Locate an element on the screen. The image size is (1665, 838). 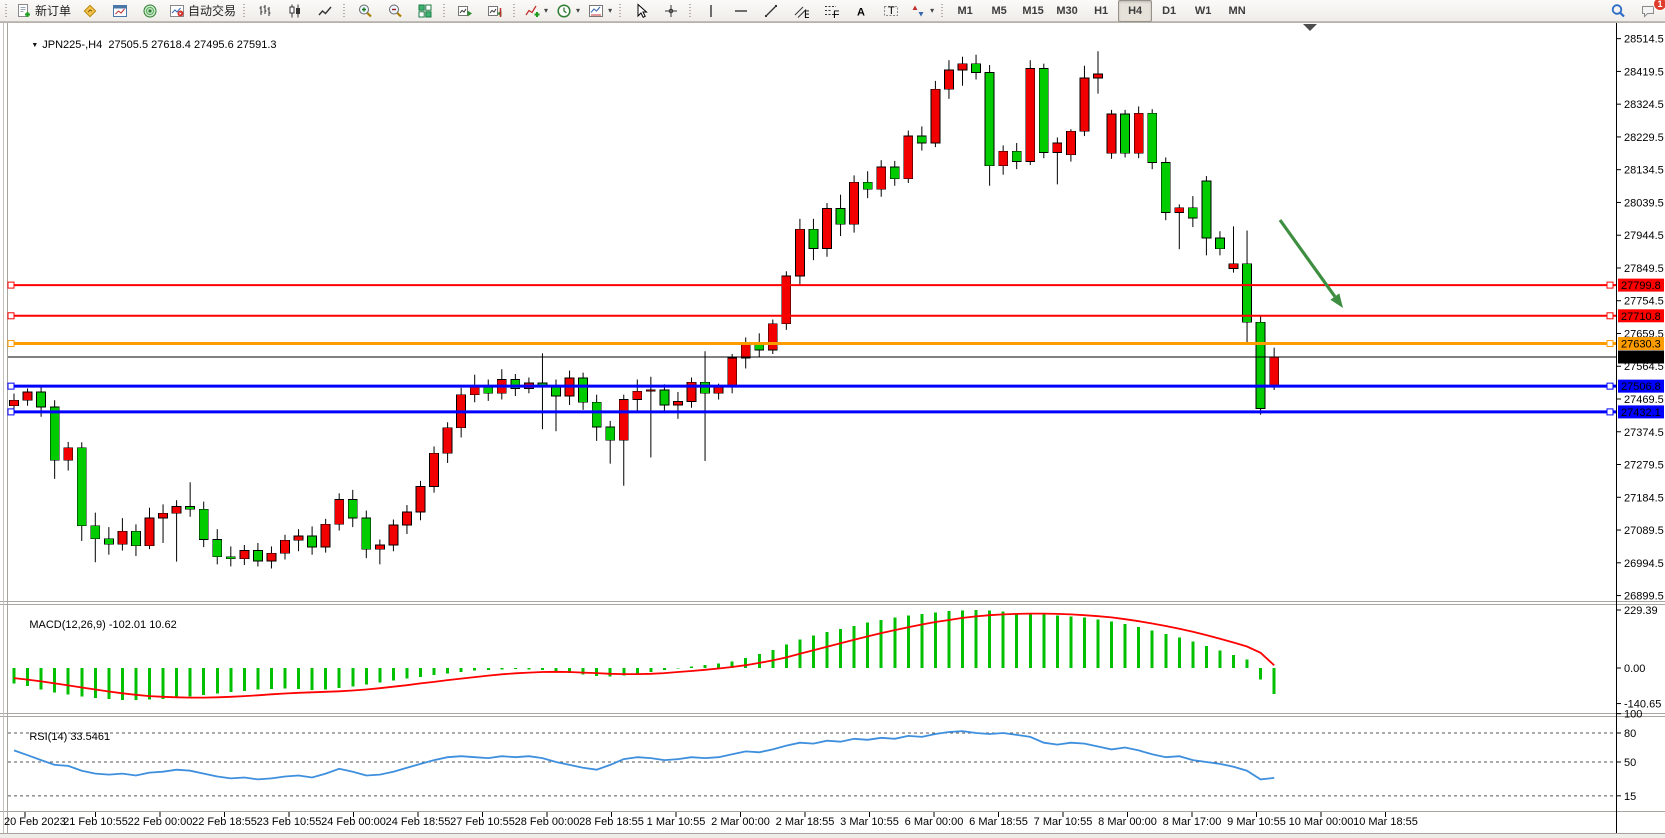
arrows-button-dropdown-caret: ▾ is located at coordinates (932, 10).